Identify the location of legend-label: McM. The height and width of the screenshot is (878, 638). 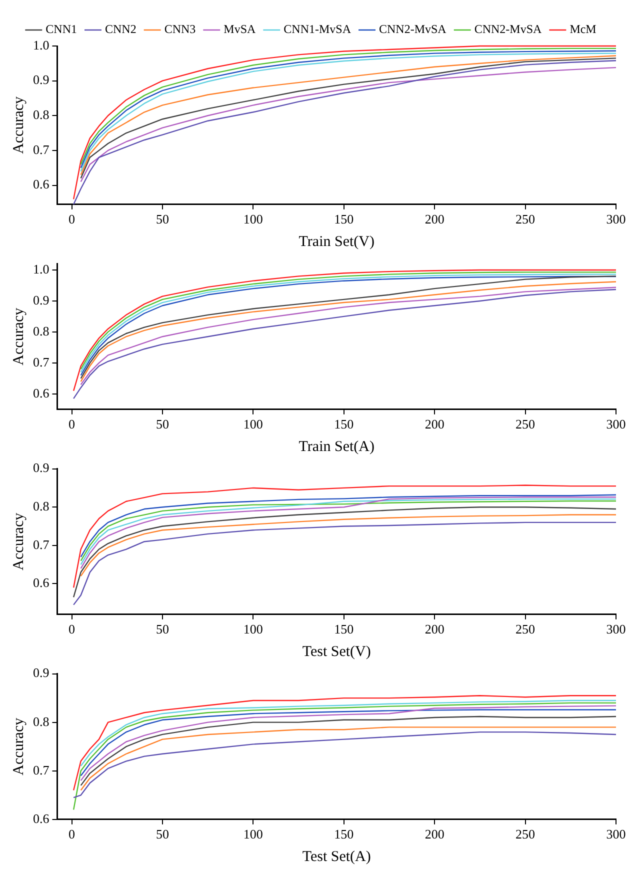
(583, 29).